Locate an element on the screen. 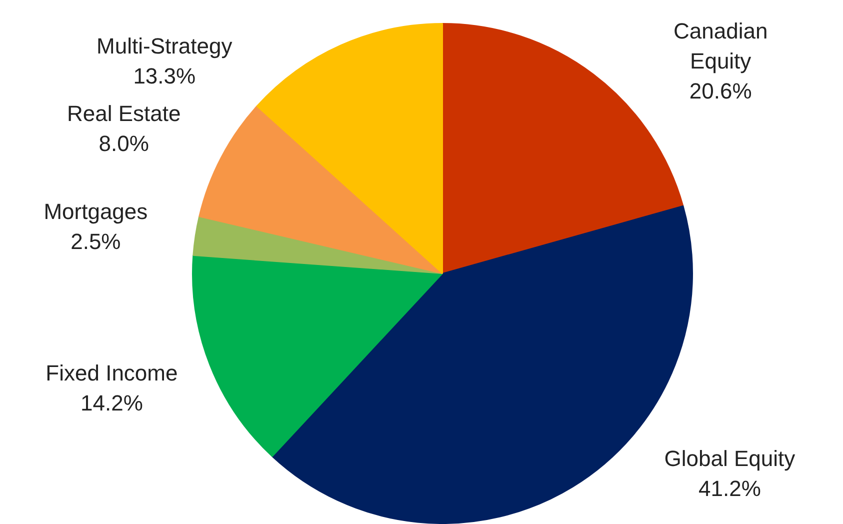 The width and height of the screenshot is (843, 524). data-label: 20.6% is located at coordinates (720, 91).